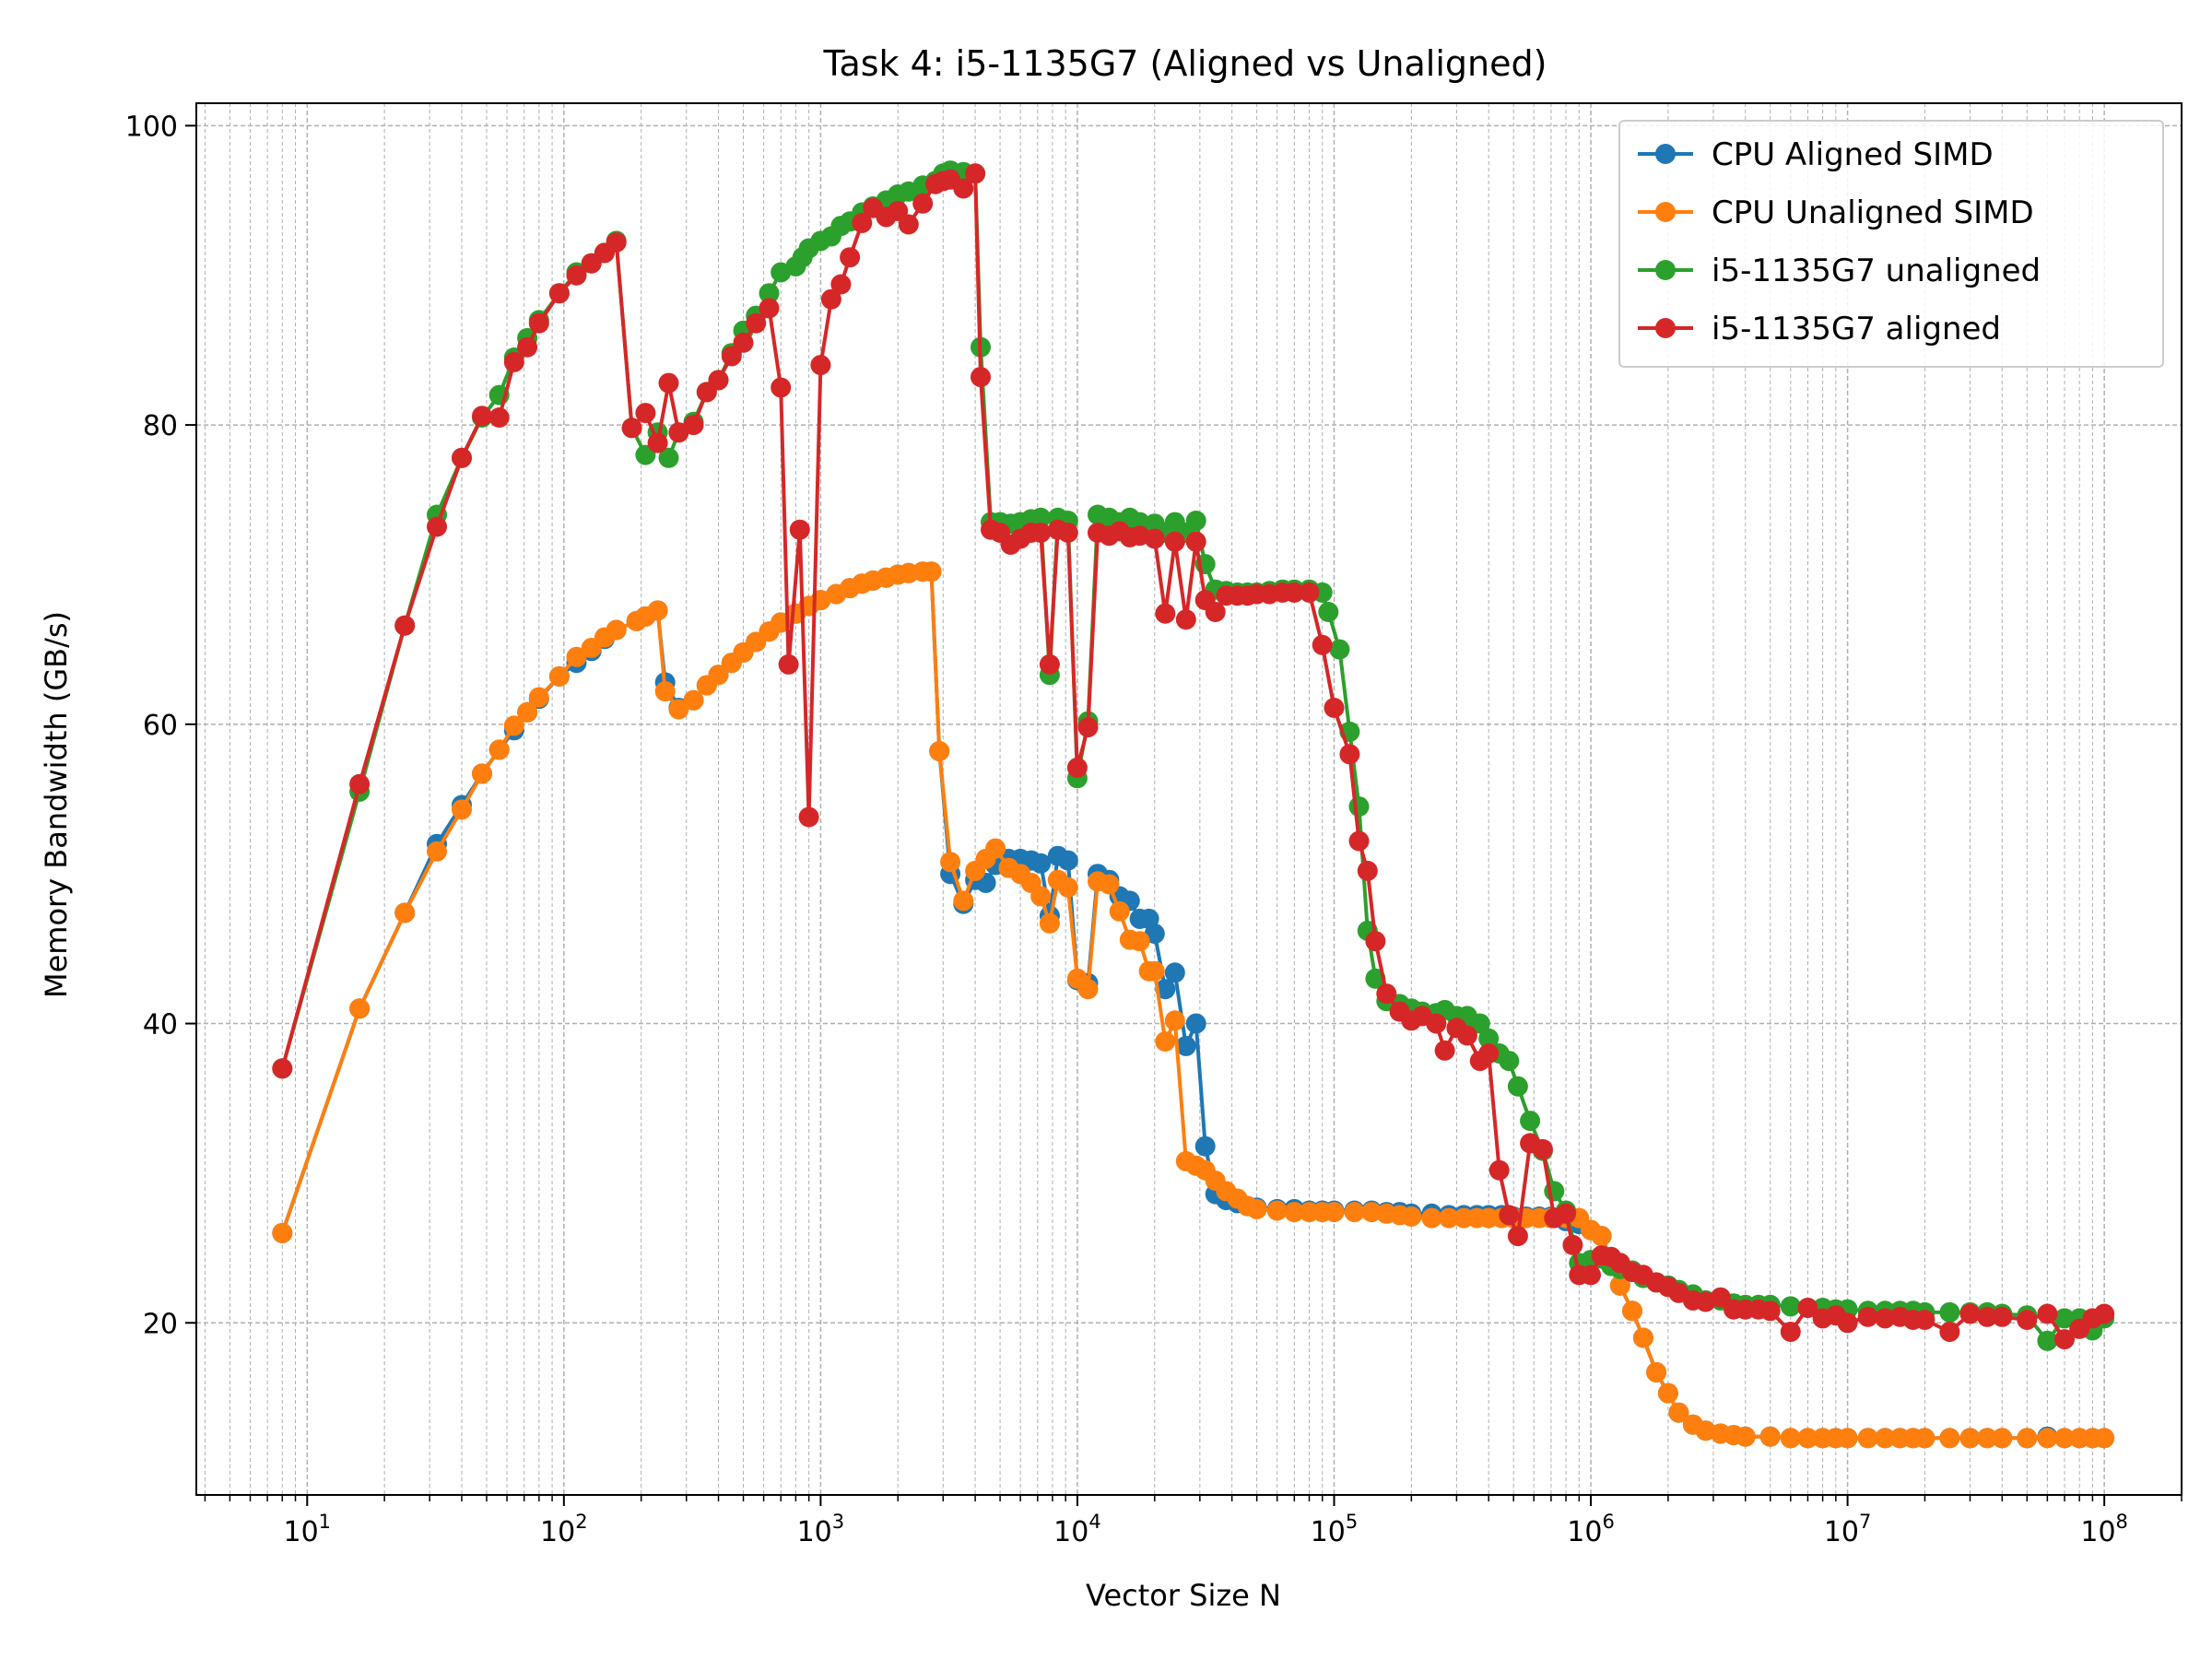 This screenshot has width=2212, height=1659. What do you see at coordinates (1077, 1529) in the screenshot?
I see `x-tick-label: 10⁴` at bounding box center [1077, 1529].